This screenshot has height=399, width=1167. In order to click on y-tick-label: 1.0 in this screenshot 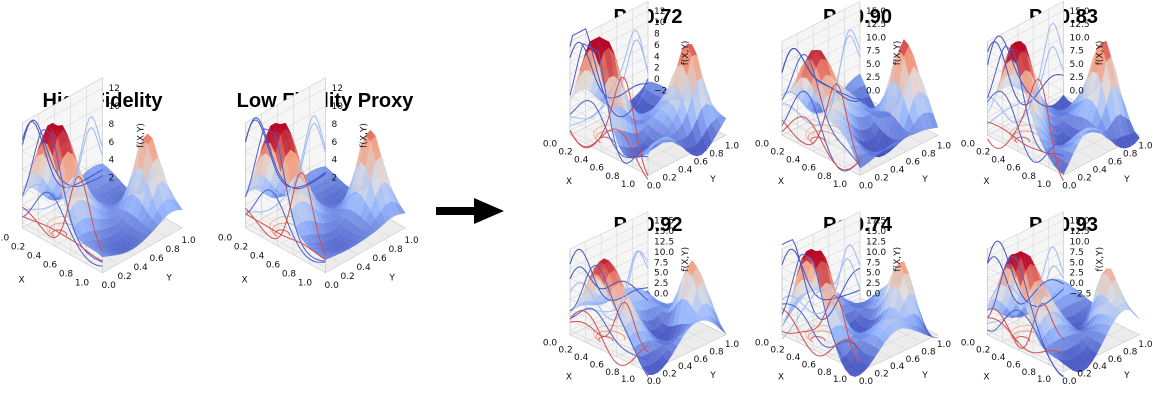, I will do `click(732, 345)`.